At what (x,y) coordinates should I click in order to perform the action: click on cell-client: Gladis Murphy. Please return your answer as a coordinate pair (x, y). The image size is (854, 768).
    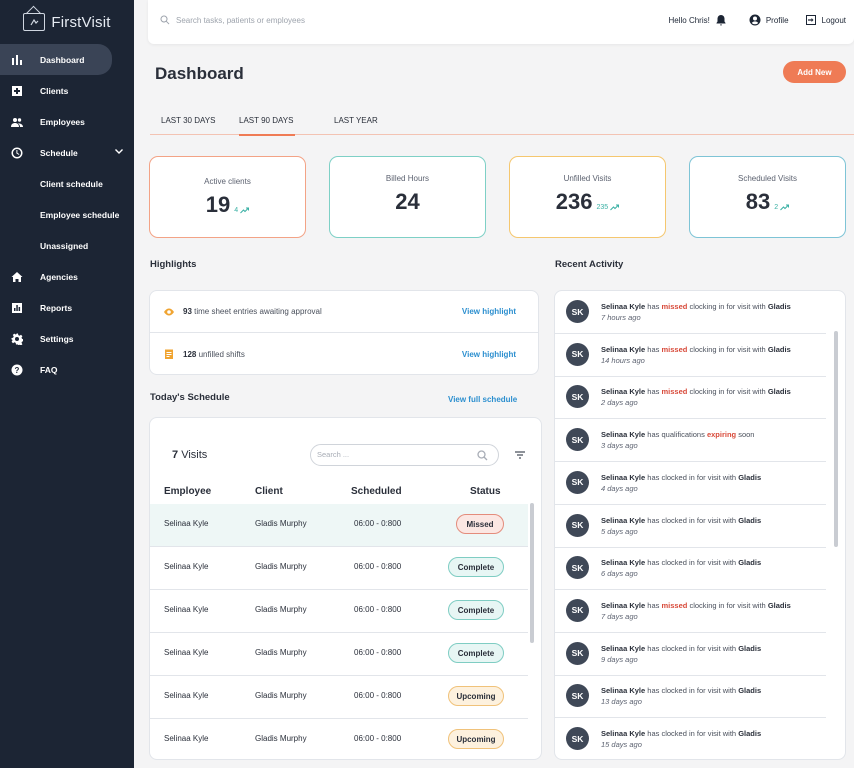
    Looking at the image, I should click on (281, 738).